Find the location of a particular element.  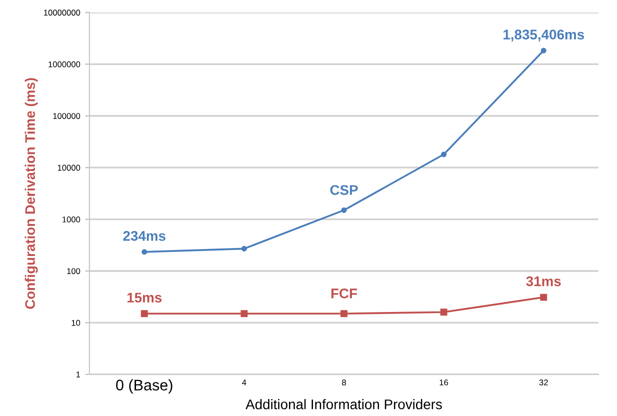

x-tick-label: 32 is located at coordinates (543, 382).